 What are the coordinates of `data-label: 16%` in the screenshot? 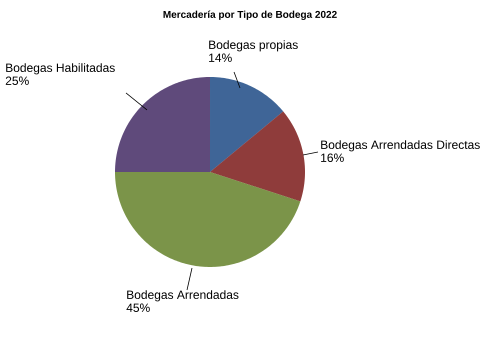 It's located at (332, 158).